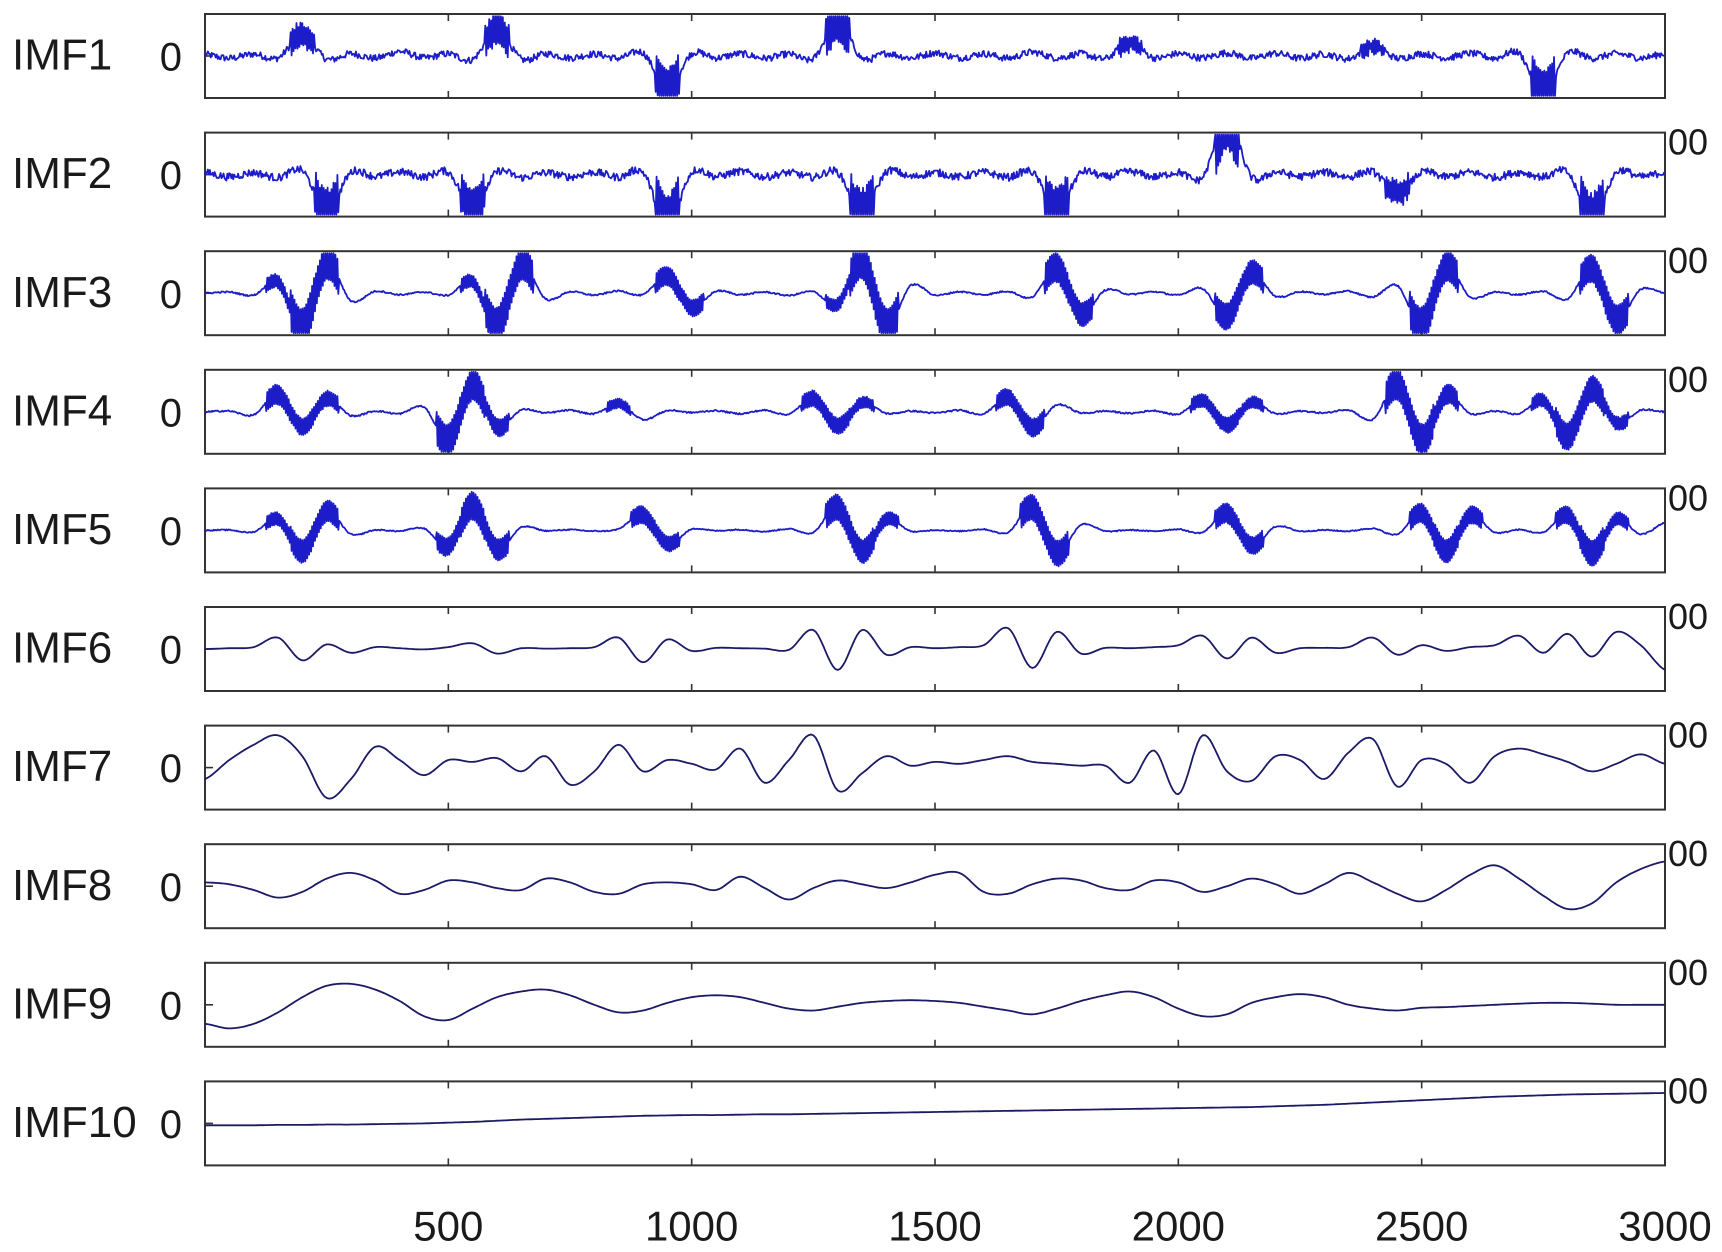 This screenshot has width=1722, height=1252. Describe the element at coordinates (935, 1109) in the screenshot. I see `signal-line-imf10` at that location.